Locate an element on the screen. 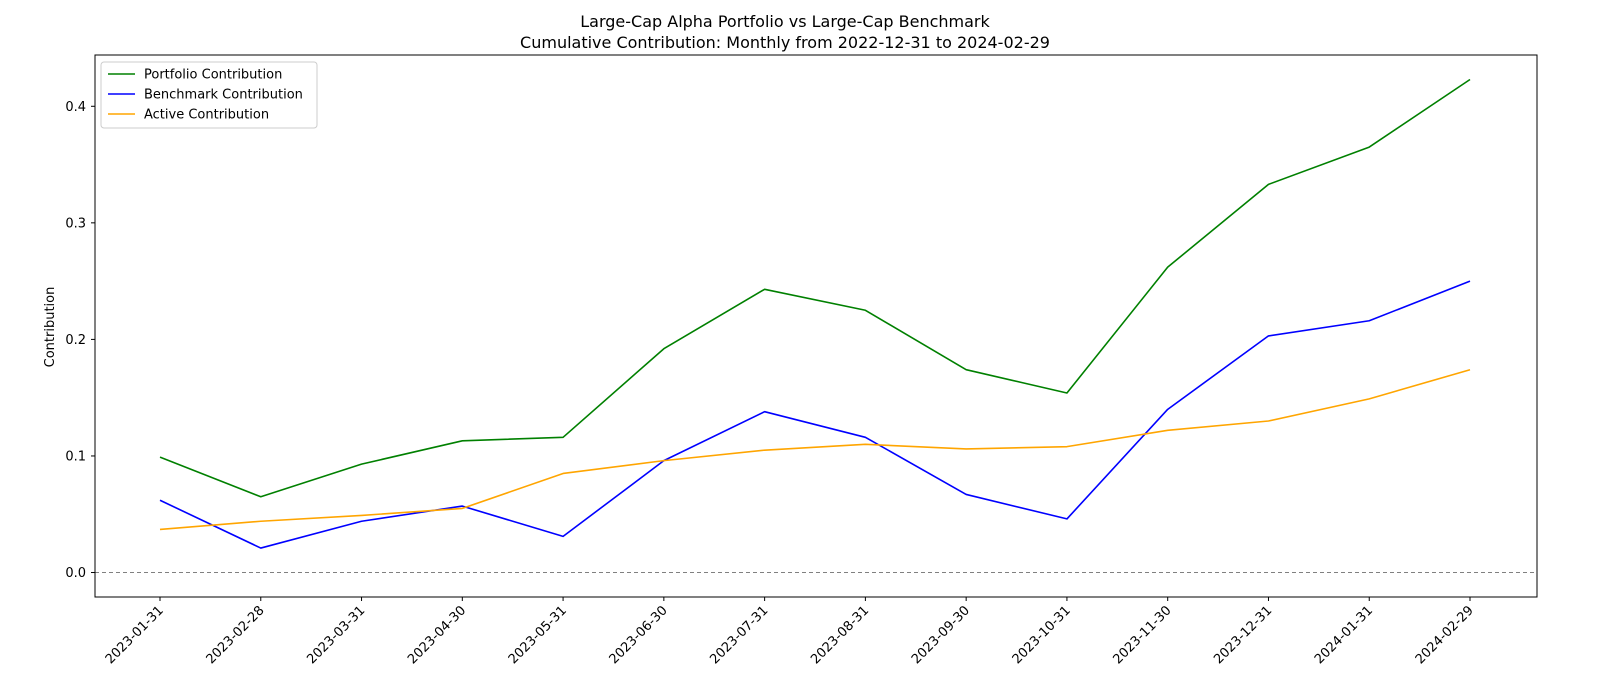  legend-entry-portfolio-contribution: Portfolio Contribution is located at coordinates (213, 75).